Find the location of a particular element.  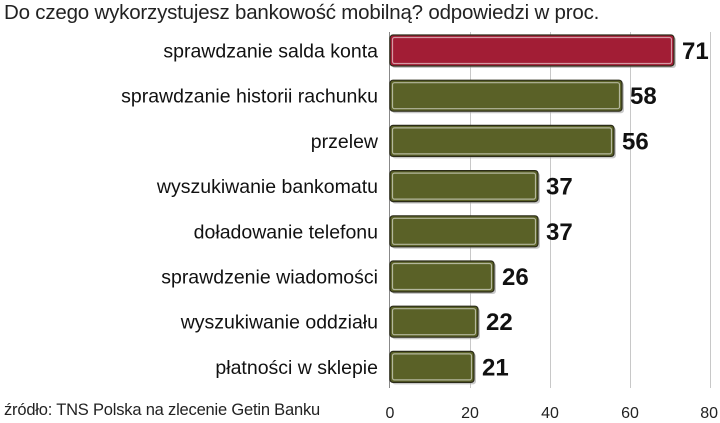

x-tick-label: 40 is located at coordinates (550, 413).